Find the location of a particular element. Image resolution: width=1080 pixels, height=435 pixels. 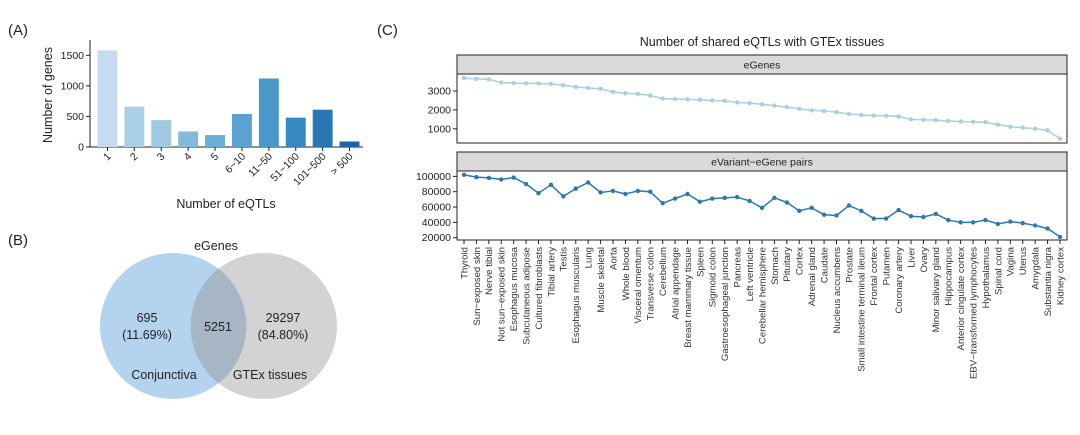

a-y-tick-label-3: 1500 is located at coordinates (73, 56).